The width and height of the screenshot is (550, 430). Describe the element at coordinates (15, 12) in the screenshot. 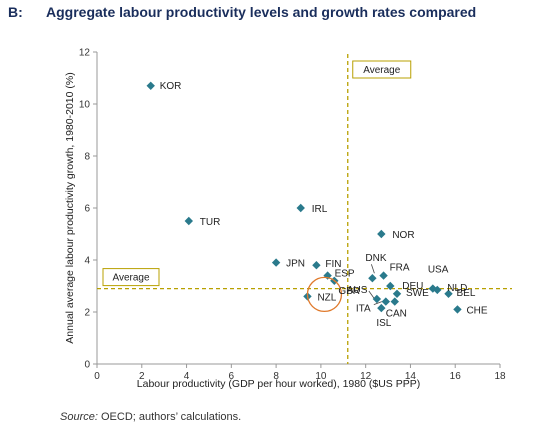

I see `panel-letter: B:` at that location.